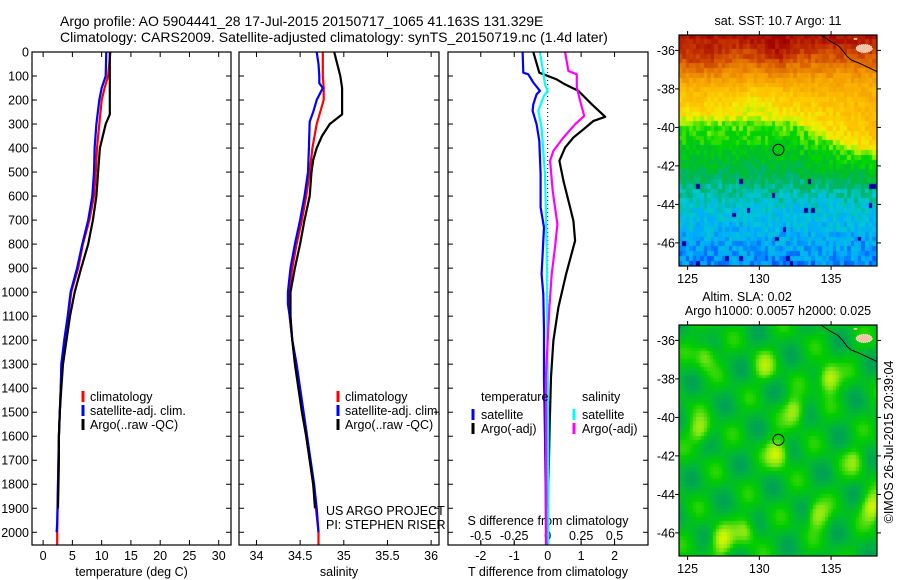 The width and height of the screenshot is (900, 580). What do you see at coordinates (565, 298) in the screenshot?
I see `series-line-argo-adj-` at bounding box center [565, 298].